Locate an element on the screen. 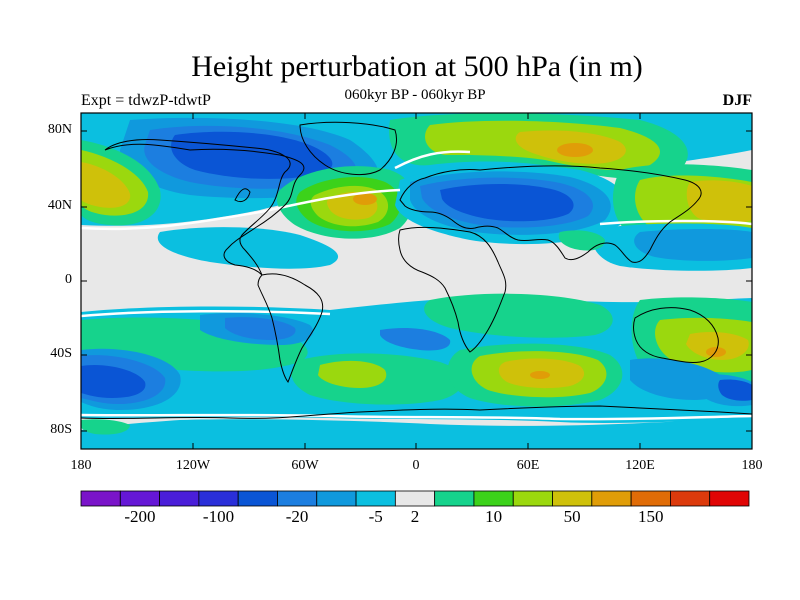  experiment-label: Expt = tdwzP-tdwtP is located at coordinates (146, 100).